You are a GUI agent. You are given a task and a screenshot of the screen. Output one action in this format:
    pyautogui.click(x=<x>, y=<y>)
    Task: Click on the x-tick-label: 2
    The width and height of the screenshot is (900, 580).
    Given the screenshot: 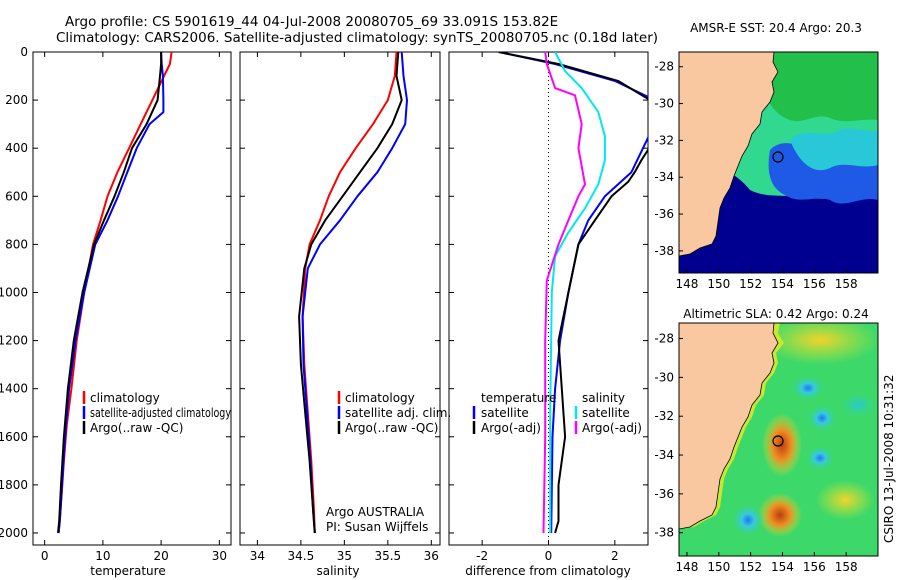 What is the action you would take?
    pyautogui.click(x=615, y=556)
    